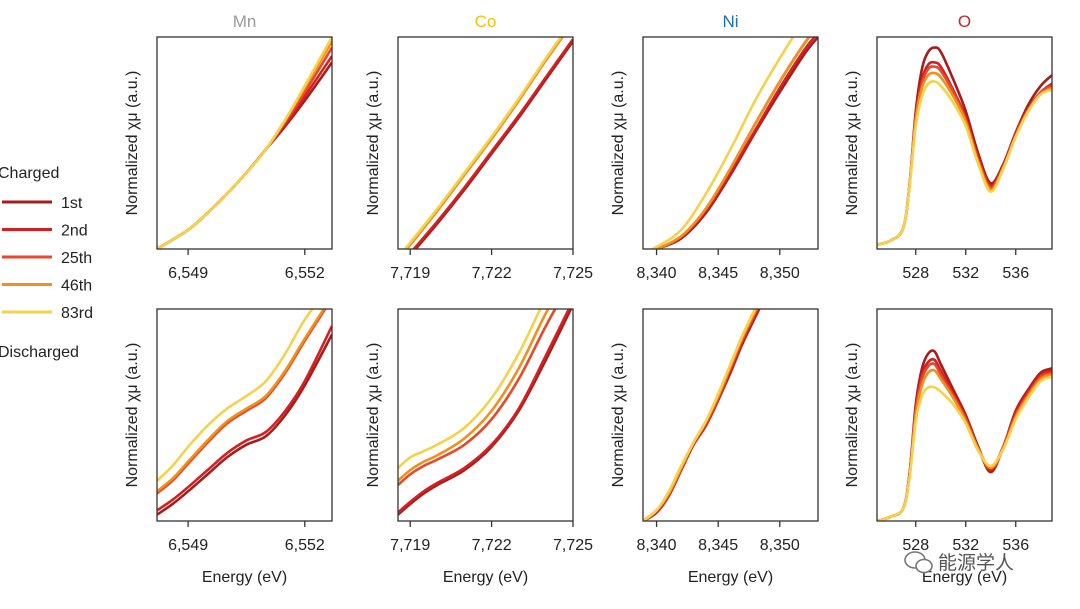  I want to click on panel-charged-2: 8,340 8,345 8,350 Normalized χμ (a.u.) Ni, so click(714, 147).